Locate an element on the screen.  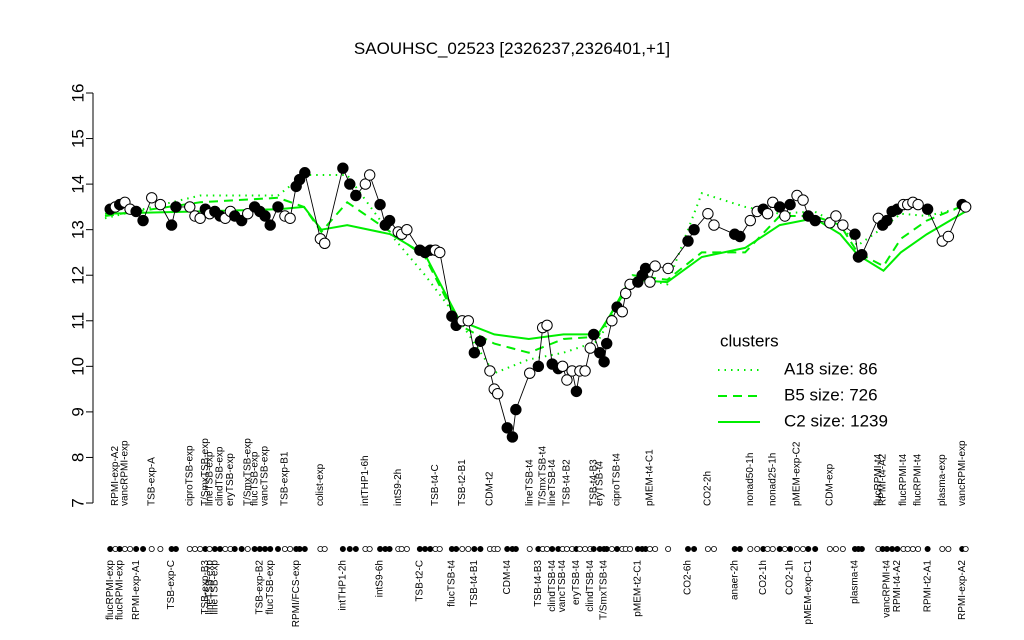
top-label: ciproTSB-exp is located at coordinates (189, 475).